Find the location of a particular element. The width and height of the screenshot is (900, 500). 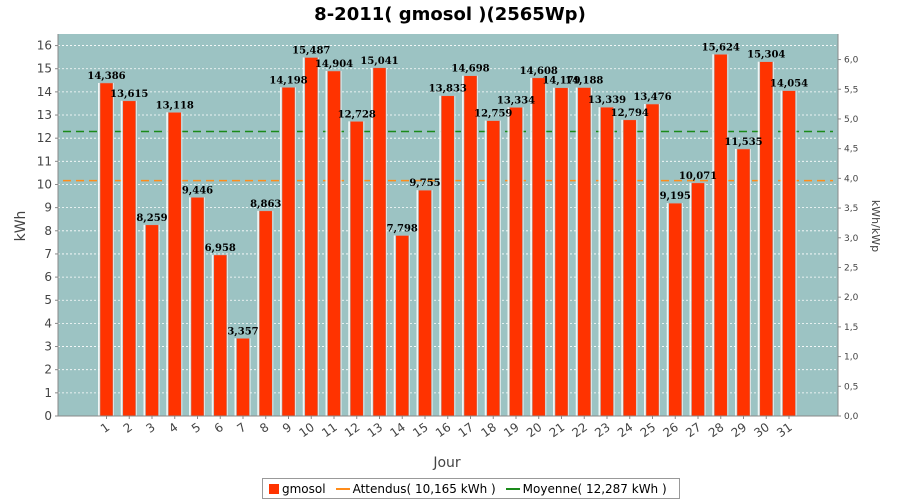

y-tick-label: 9 is located at coordinates (48, 208).